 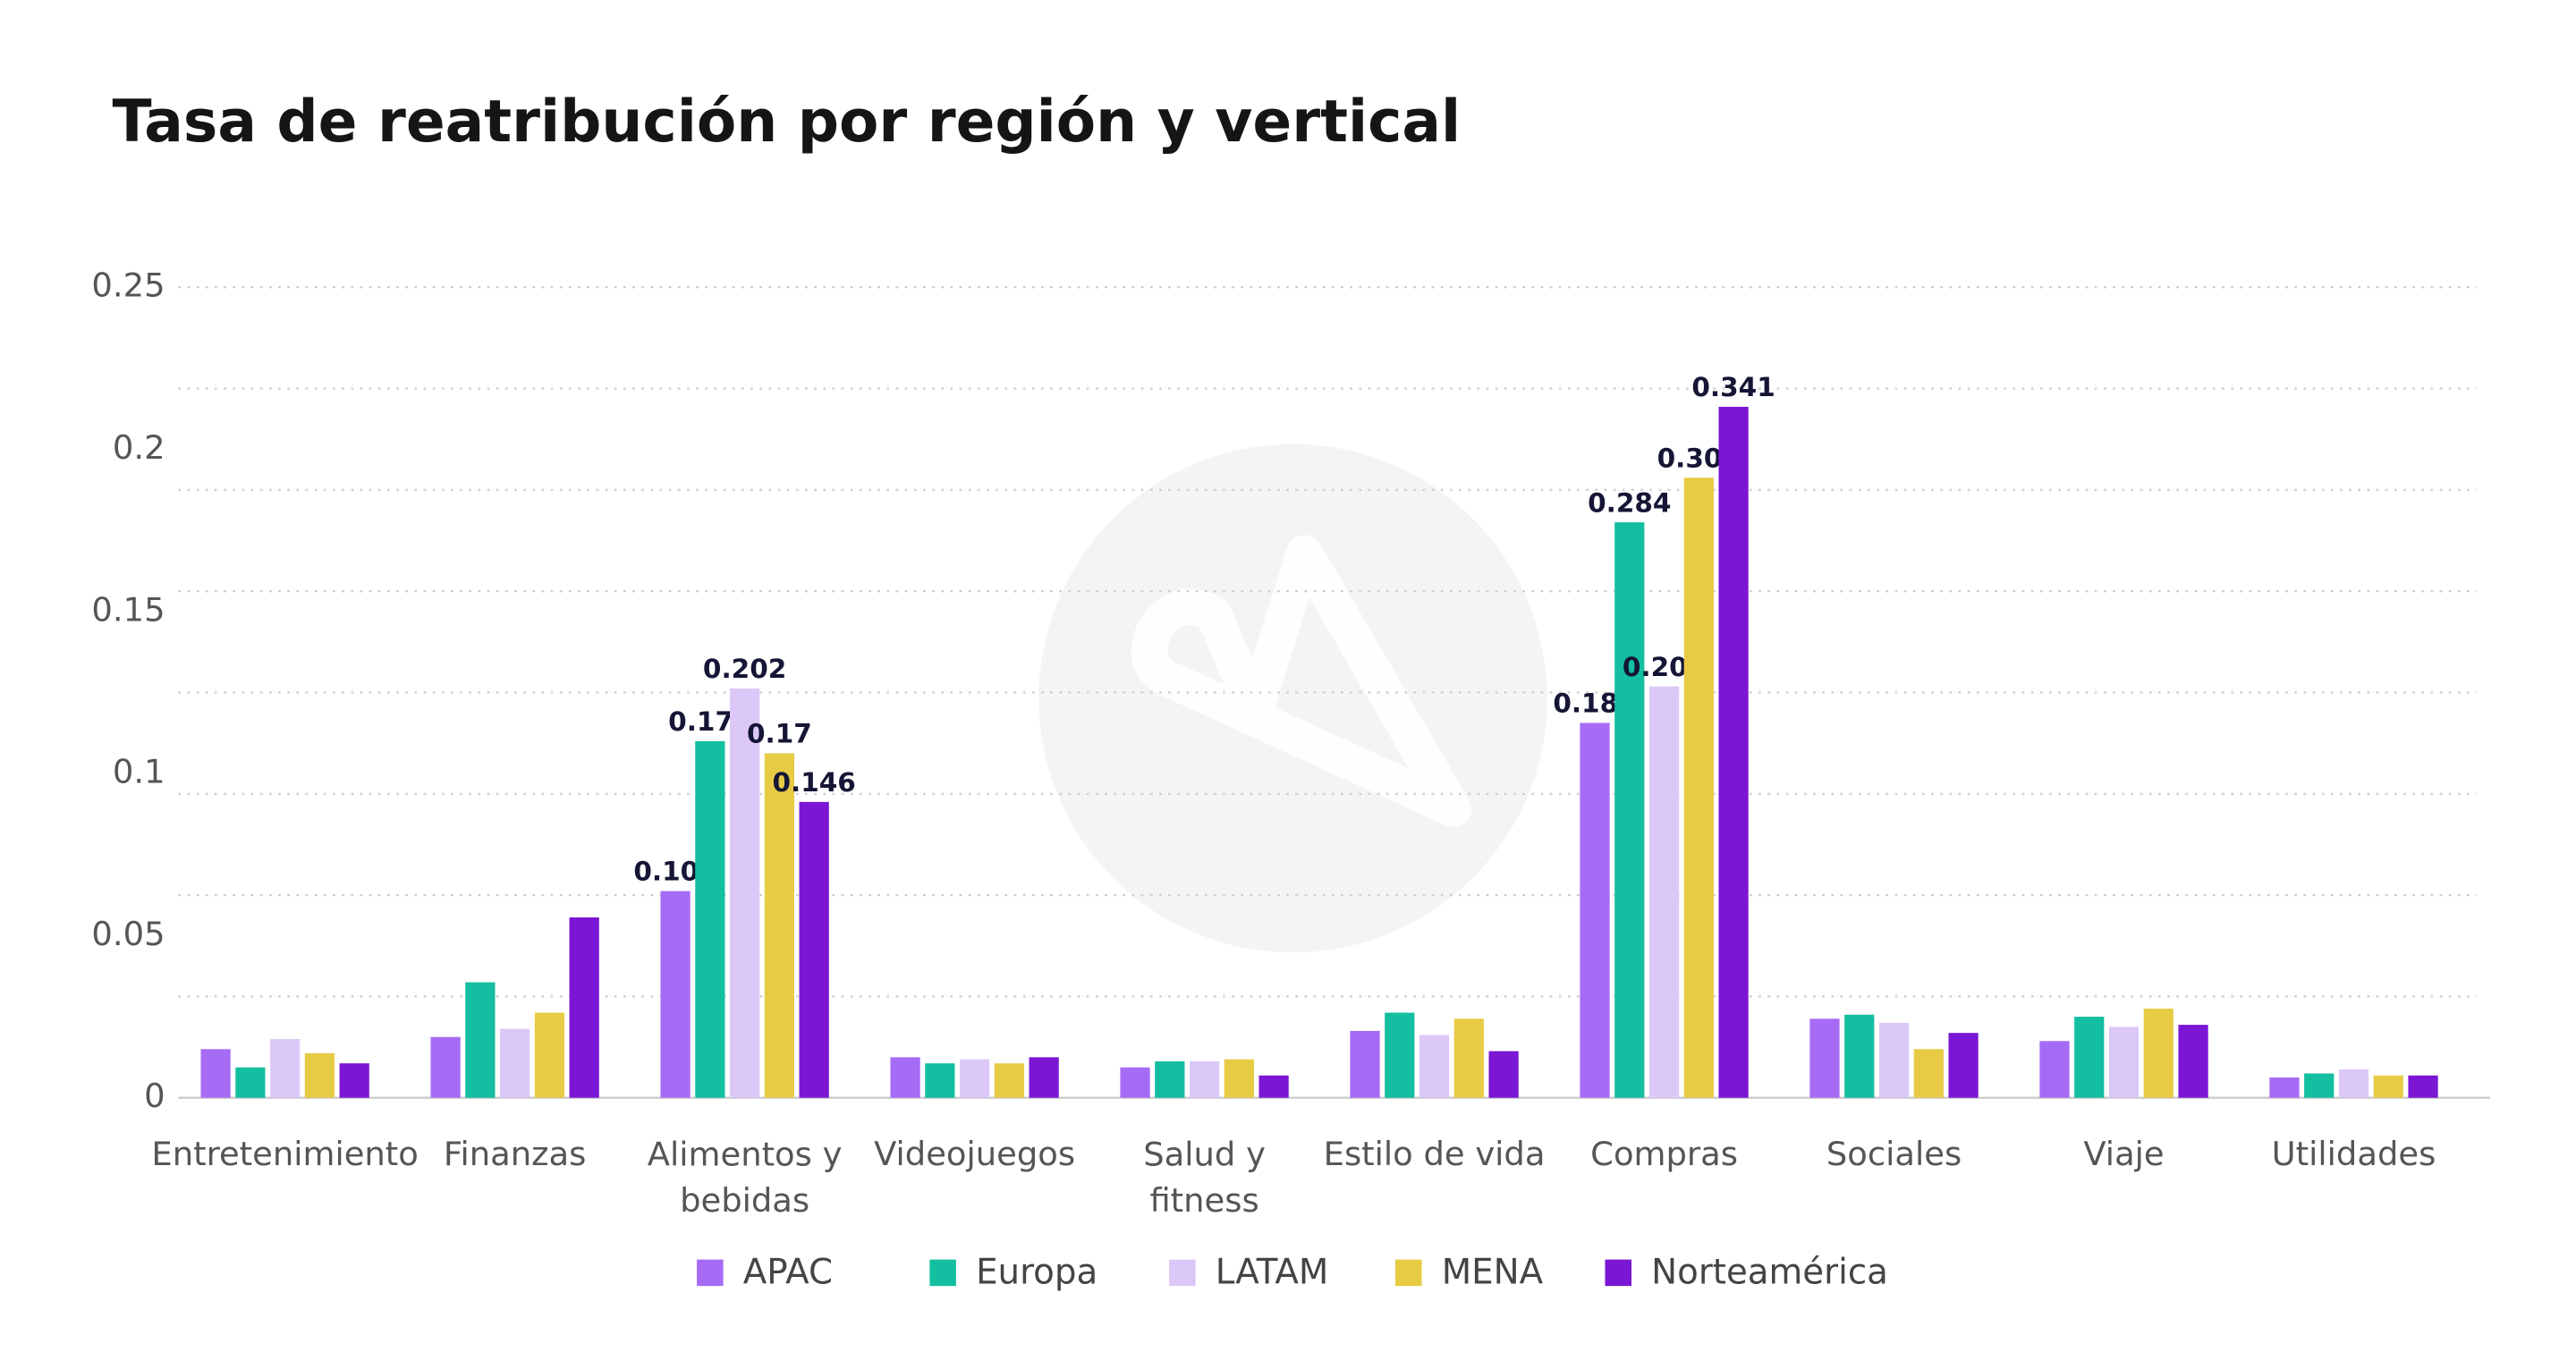 I want to click on legend-label: Europa, so click(x=1036, y=1273).